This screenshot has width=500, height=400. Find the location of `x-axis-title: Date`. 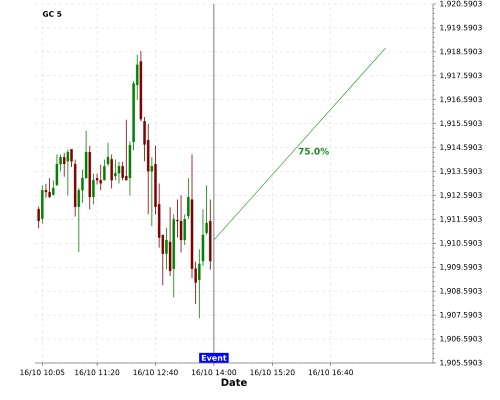

x-axis-title: Date is located at coordinates (234, 382).